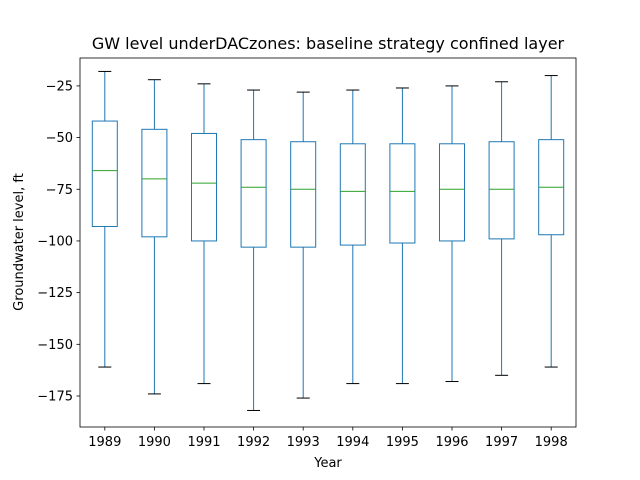 The image size is (640, 480). I want to click on x-tick-label: 1998, so click(551, 442).